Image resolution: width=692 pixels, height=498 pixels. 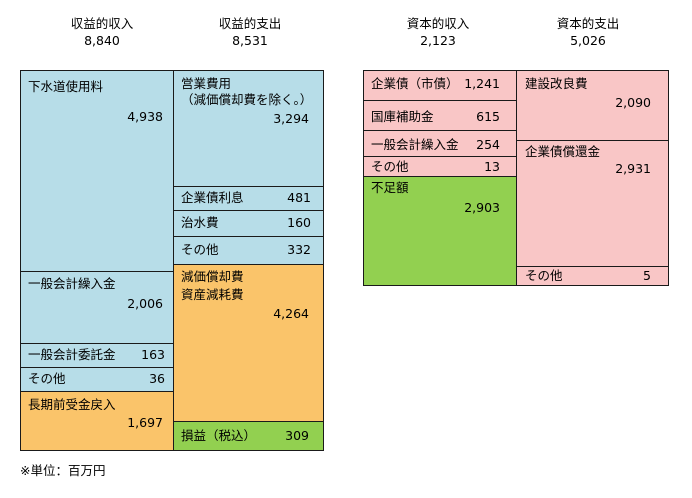 What do you see at coordinates (592, 203) in the screenshot?
I see `cap-expense-bond-redemption: 企業債償還金 2,931` at bounding box center [592, 203].